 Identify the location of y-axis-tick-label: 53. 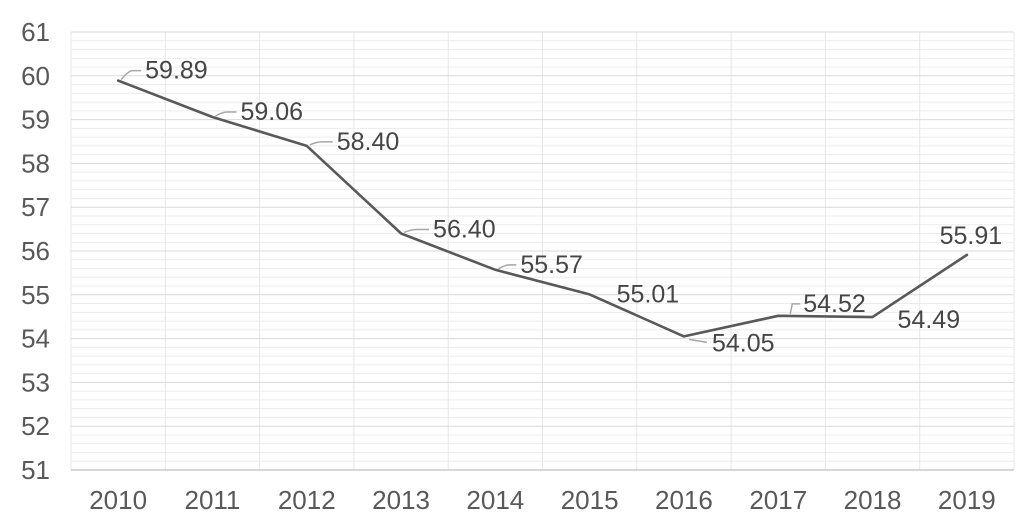
(35, 382).